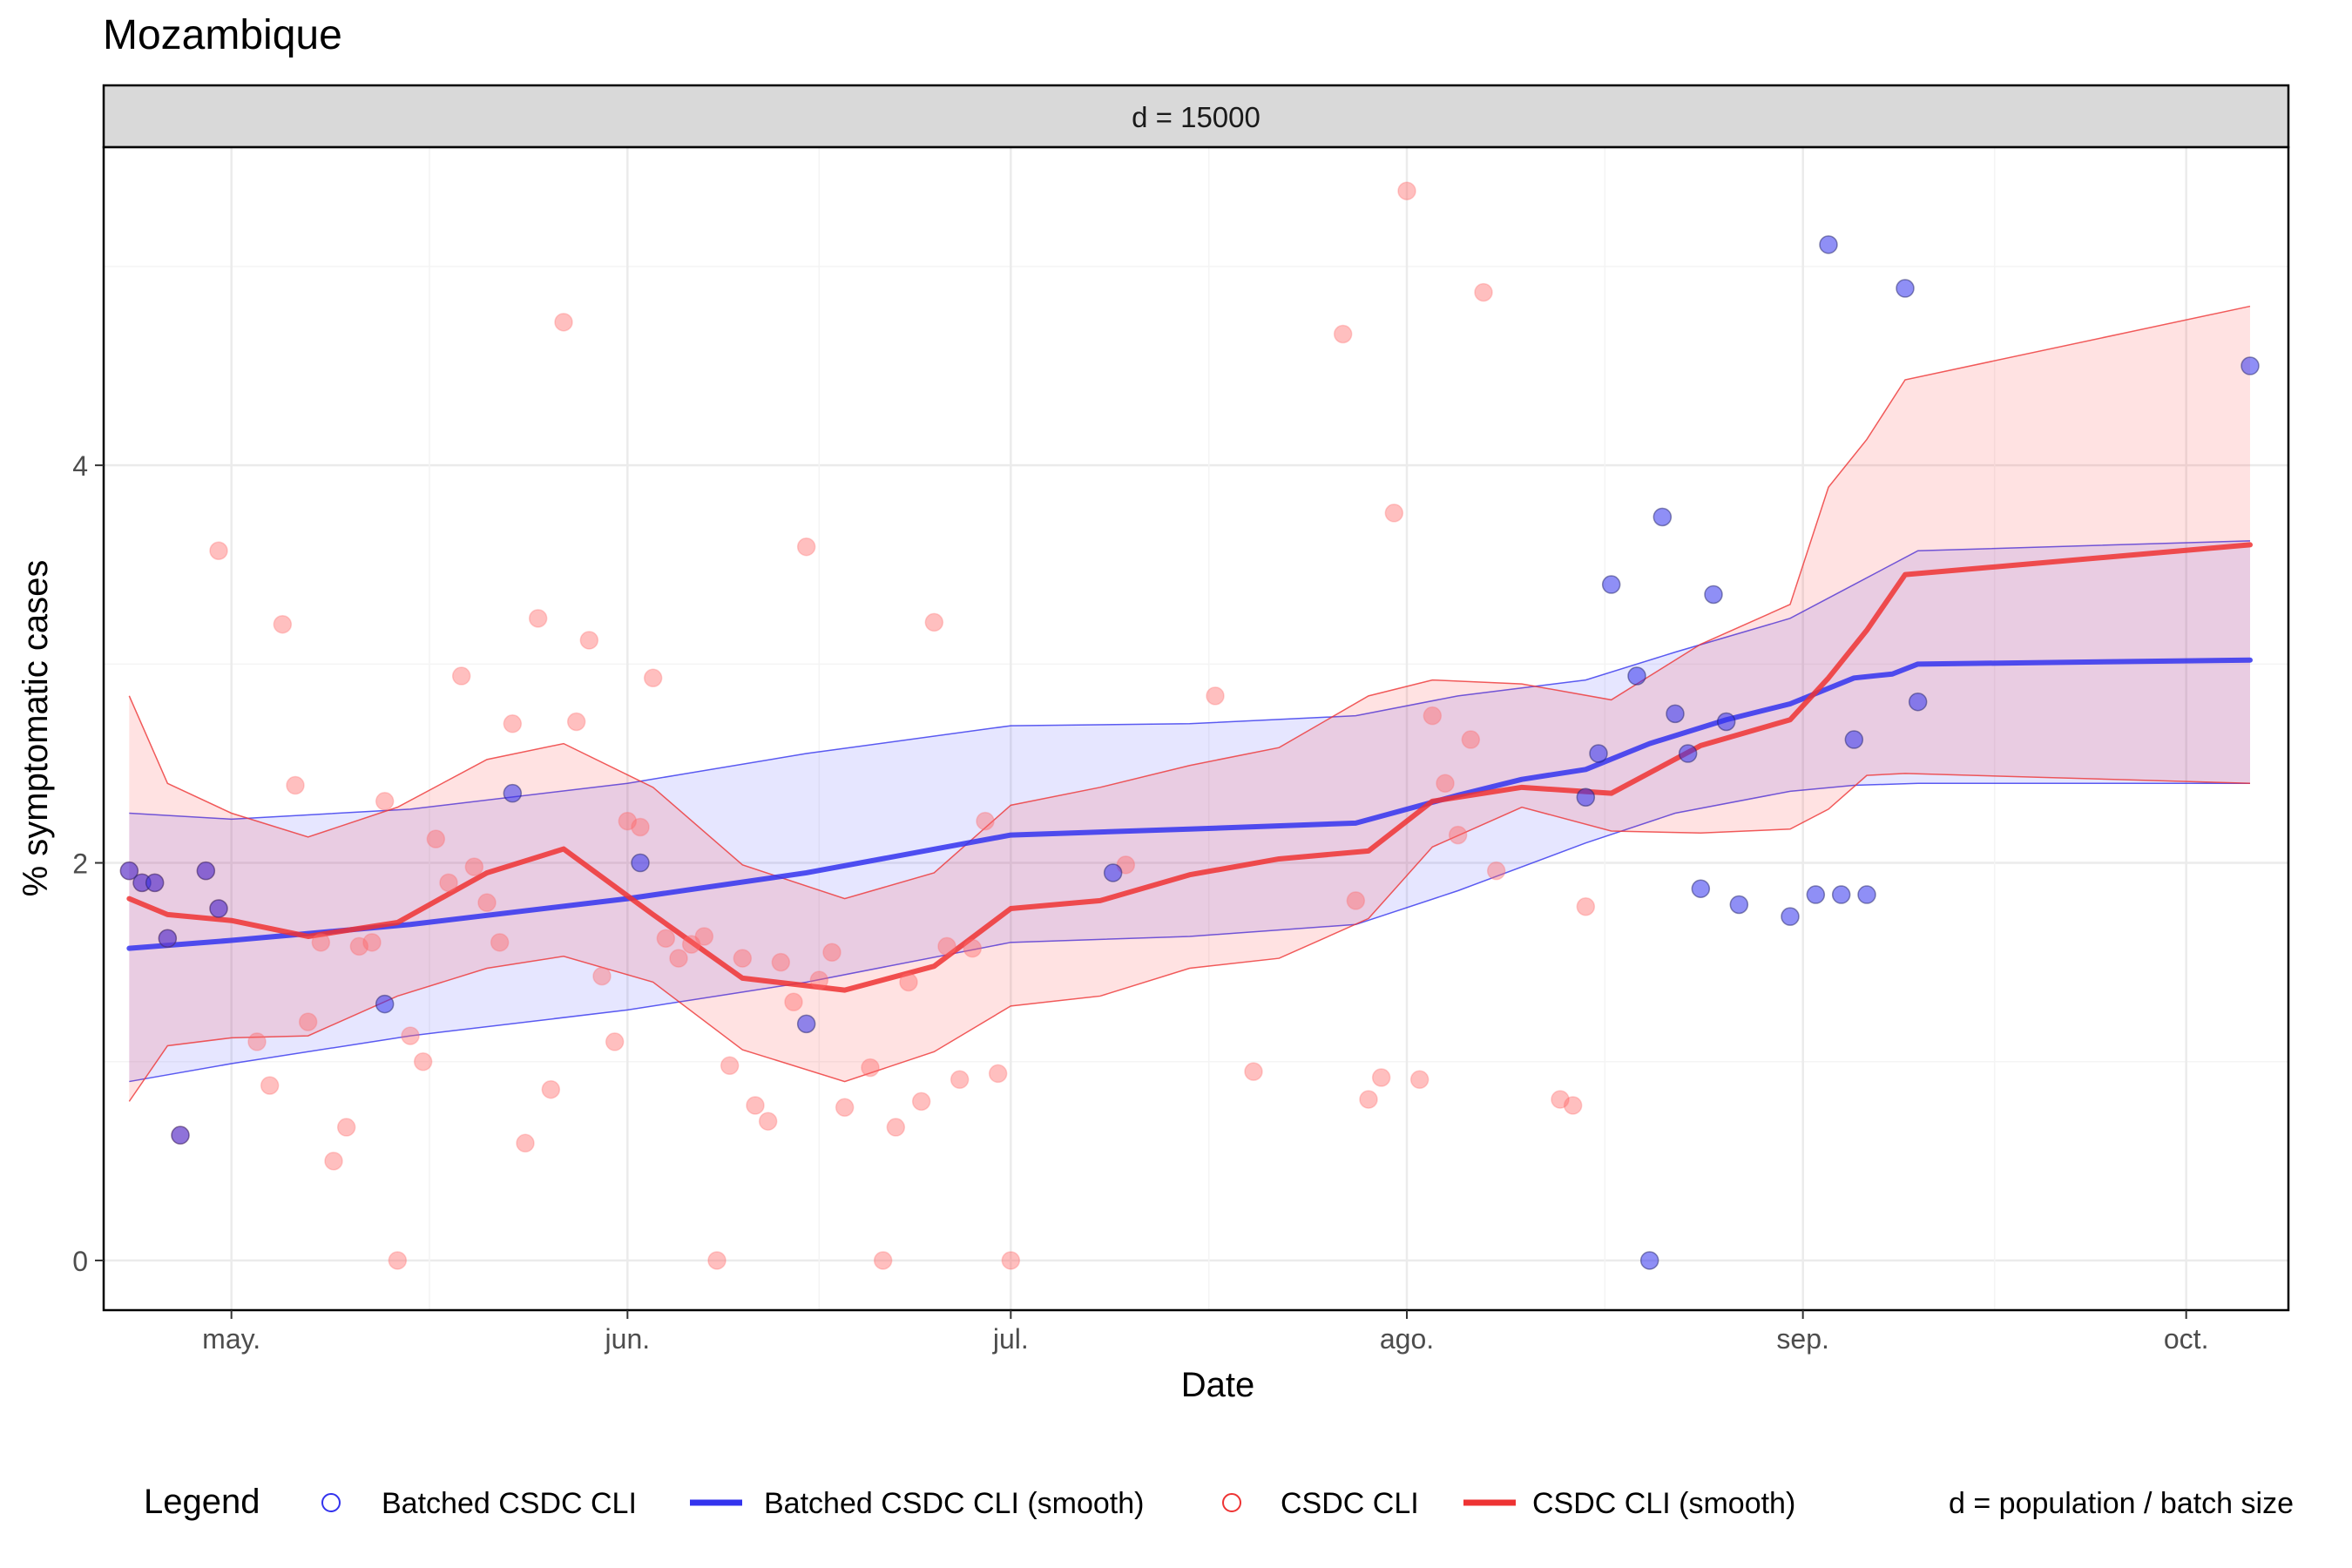 This screenshot has height=1568, width=2352. I want to click on y-axis-title: % symptomatic cases, so click(36, 728).